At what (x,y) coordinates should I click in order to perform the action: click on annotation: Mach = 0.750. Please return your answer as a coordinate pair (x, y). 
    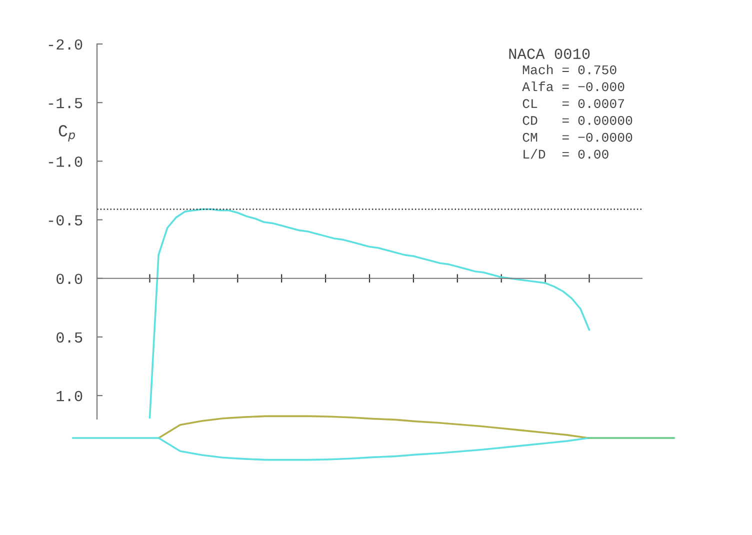
    Looking at the image, I should click on (569, 69).